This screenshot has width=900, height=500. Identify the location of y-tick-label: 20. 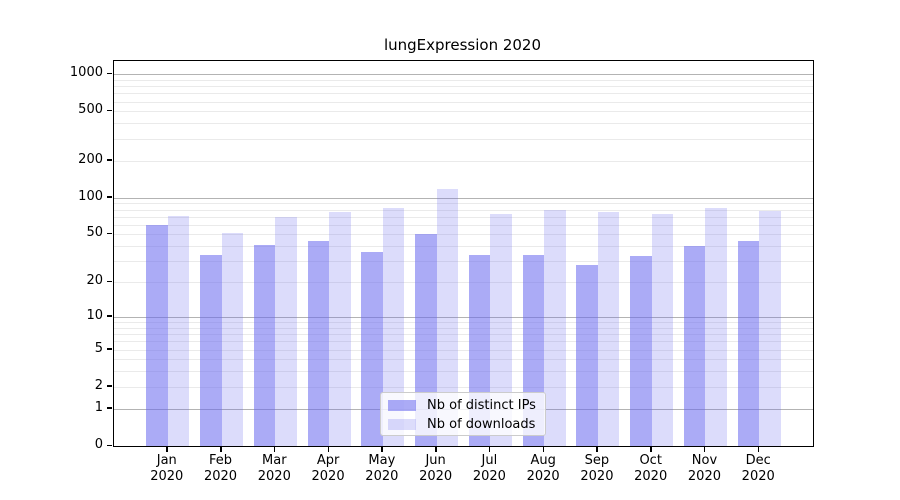
(94, 281).